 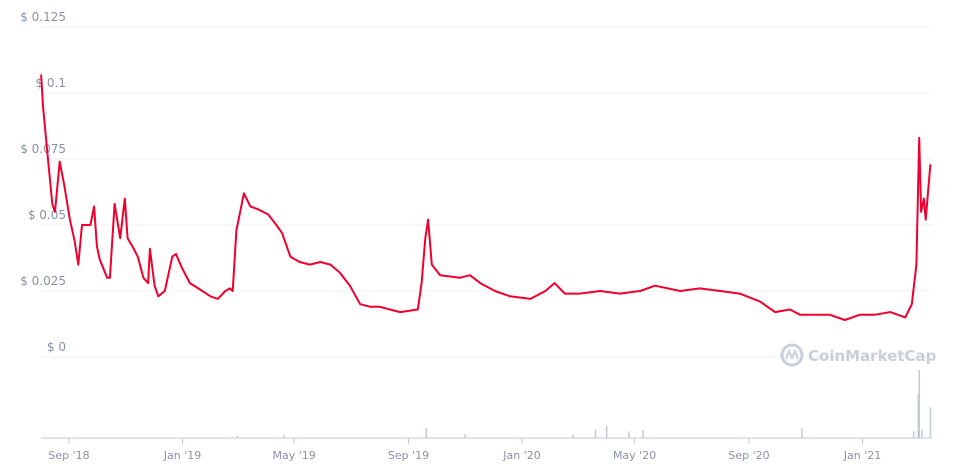 I want to click on coinmarketcap-watermark: CoinMarketCap, so click(x=858, y=355).